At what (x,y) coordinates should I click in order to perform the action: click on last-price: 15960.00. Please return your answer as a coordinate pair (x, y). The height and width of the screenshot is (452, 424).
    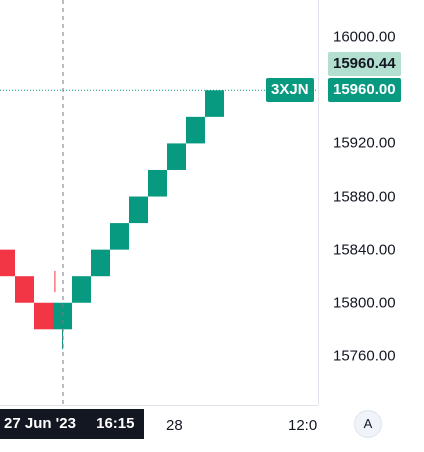
    Looking at the image, I should click on (364, 90).